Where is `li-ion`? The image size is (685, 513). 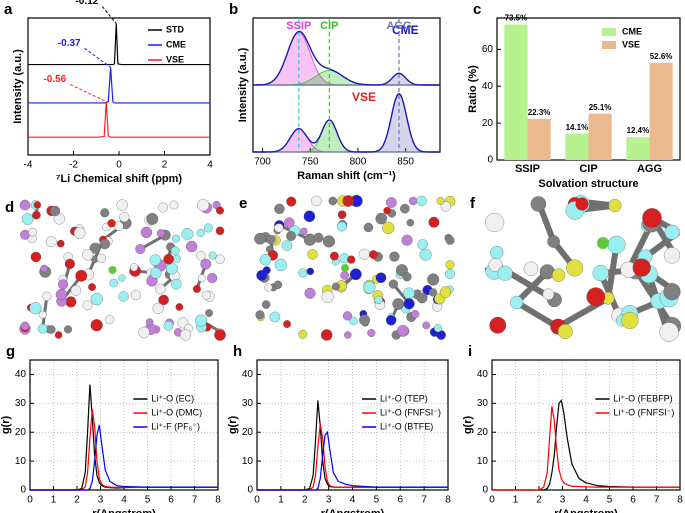
li-ion is located at coordinates (112, 270).